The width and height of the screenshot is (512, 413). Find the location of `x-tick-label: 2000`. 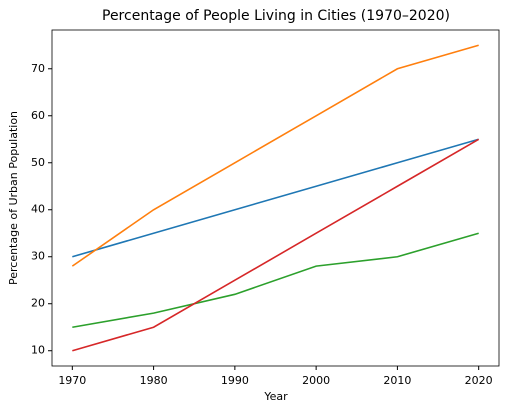

x-tick-label: 2000 is located at coordinates (316, 380).